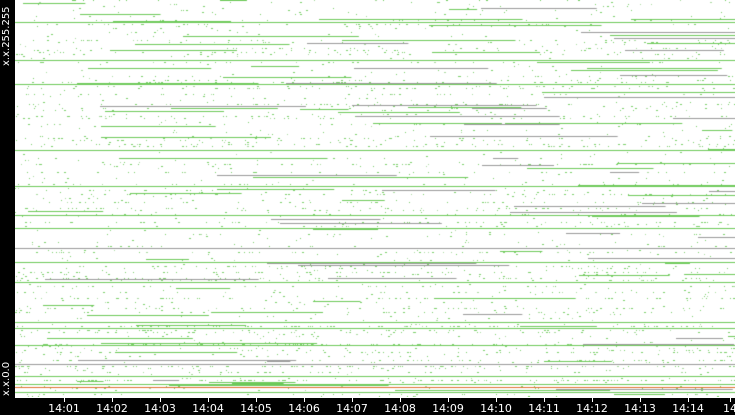 This screenshot has width=735, height=415. I want to click on x-tick-label: 14:10, so click(496, 408).